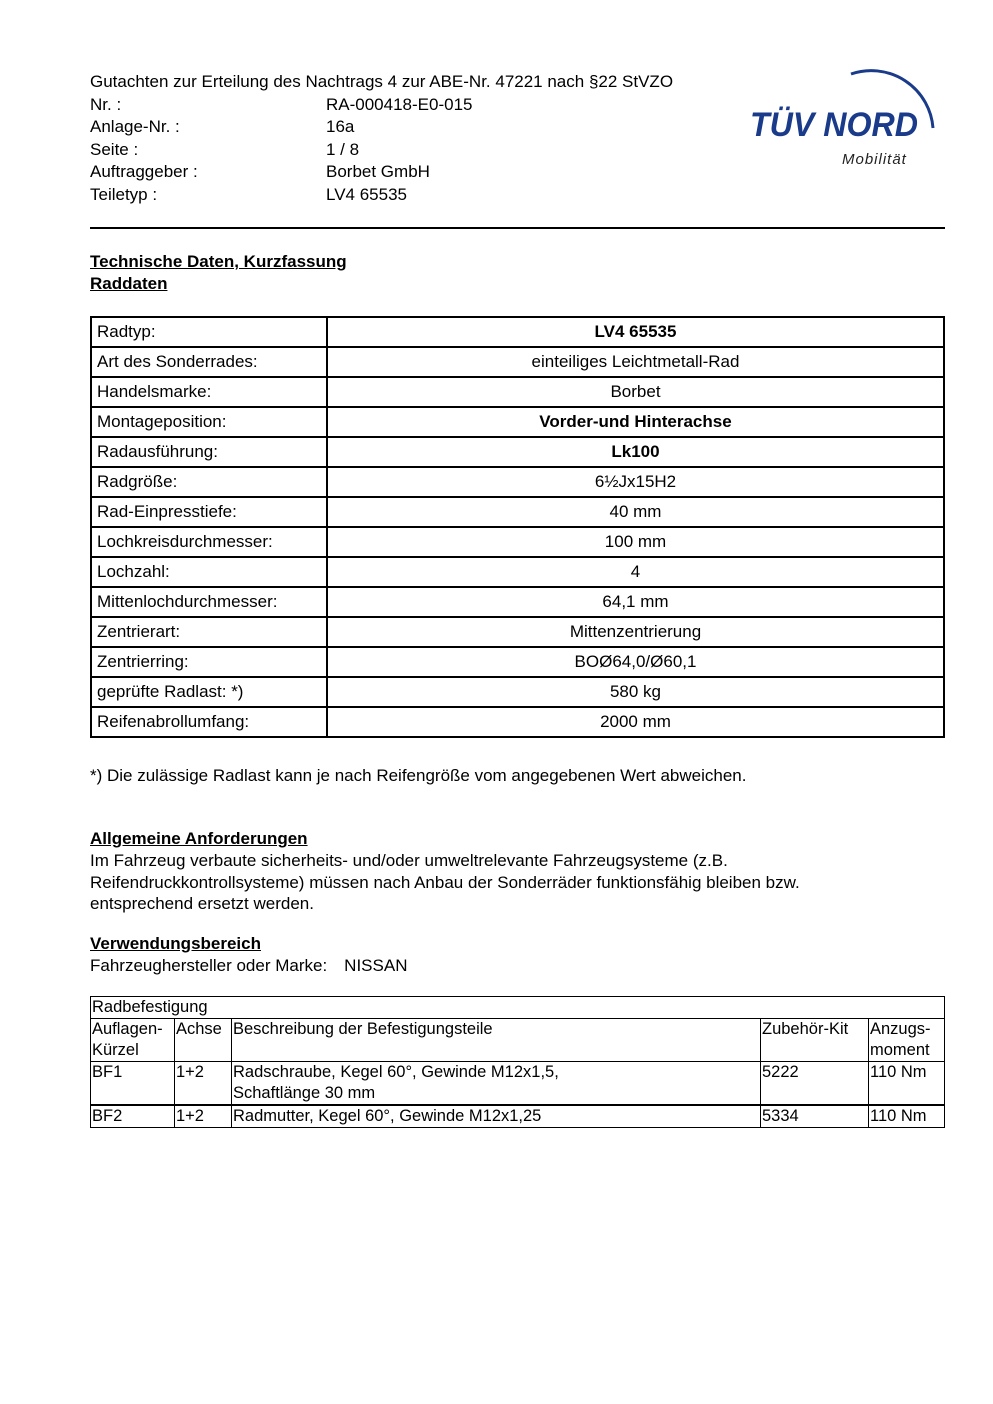 This screenshot has height=1404, width=993. What do you see at coordinates (209, 362) in the screenshot?
I see `row-label: Art des Sonderrades:` at bounding box center [209, 362].